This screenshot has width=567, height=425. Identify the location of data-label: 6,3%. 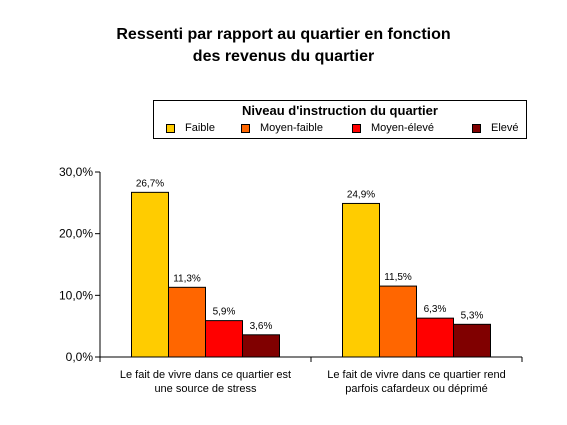
(435, 309).